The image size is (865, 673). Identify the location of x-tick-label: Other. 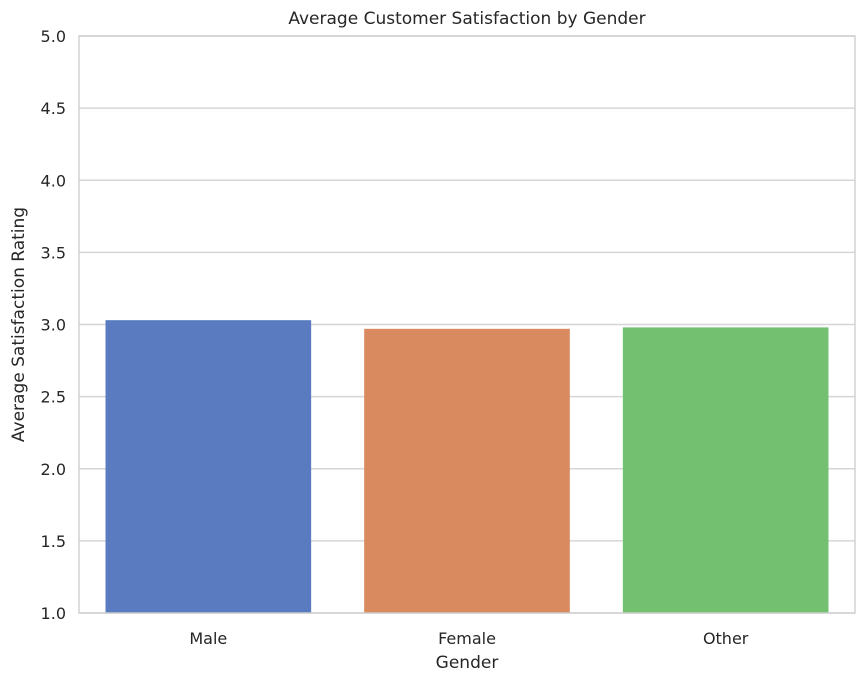
(726, 638).